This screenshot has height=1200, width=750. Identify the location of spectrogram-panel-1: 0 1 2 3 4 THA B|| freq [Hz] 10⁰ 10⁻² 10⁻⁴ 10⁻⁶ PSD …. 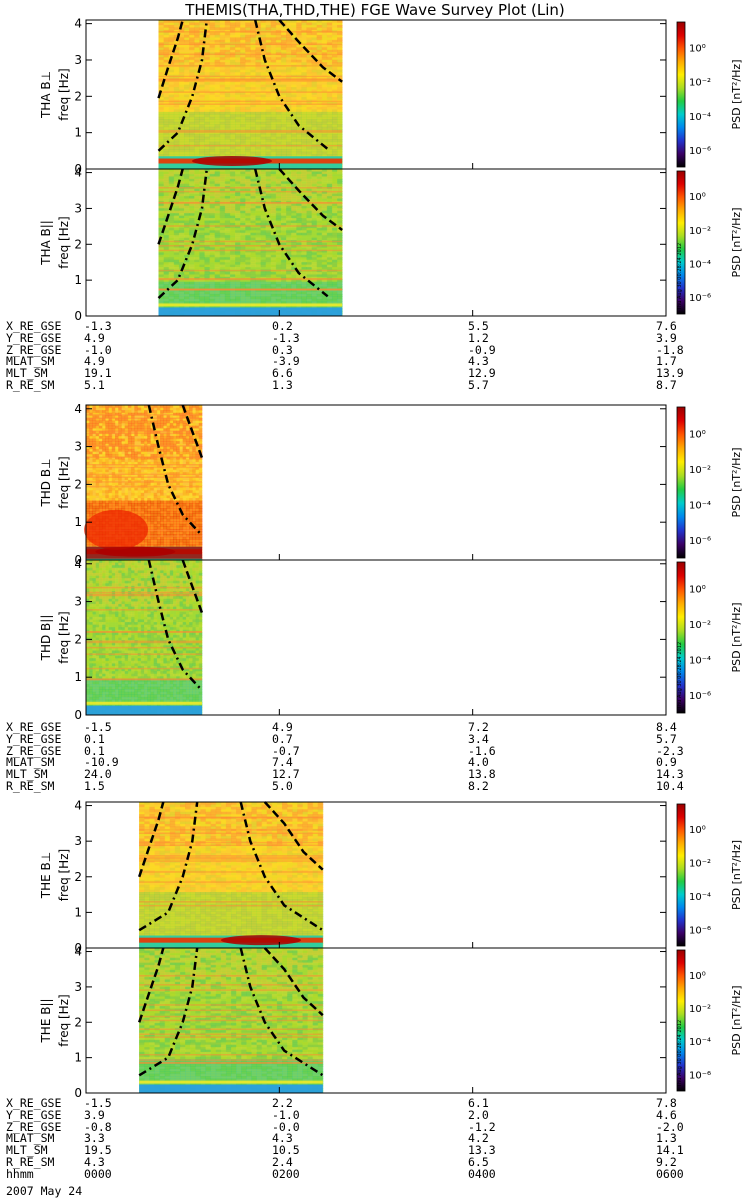
(391, 244).